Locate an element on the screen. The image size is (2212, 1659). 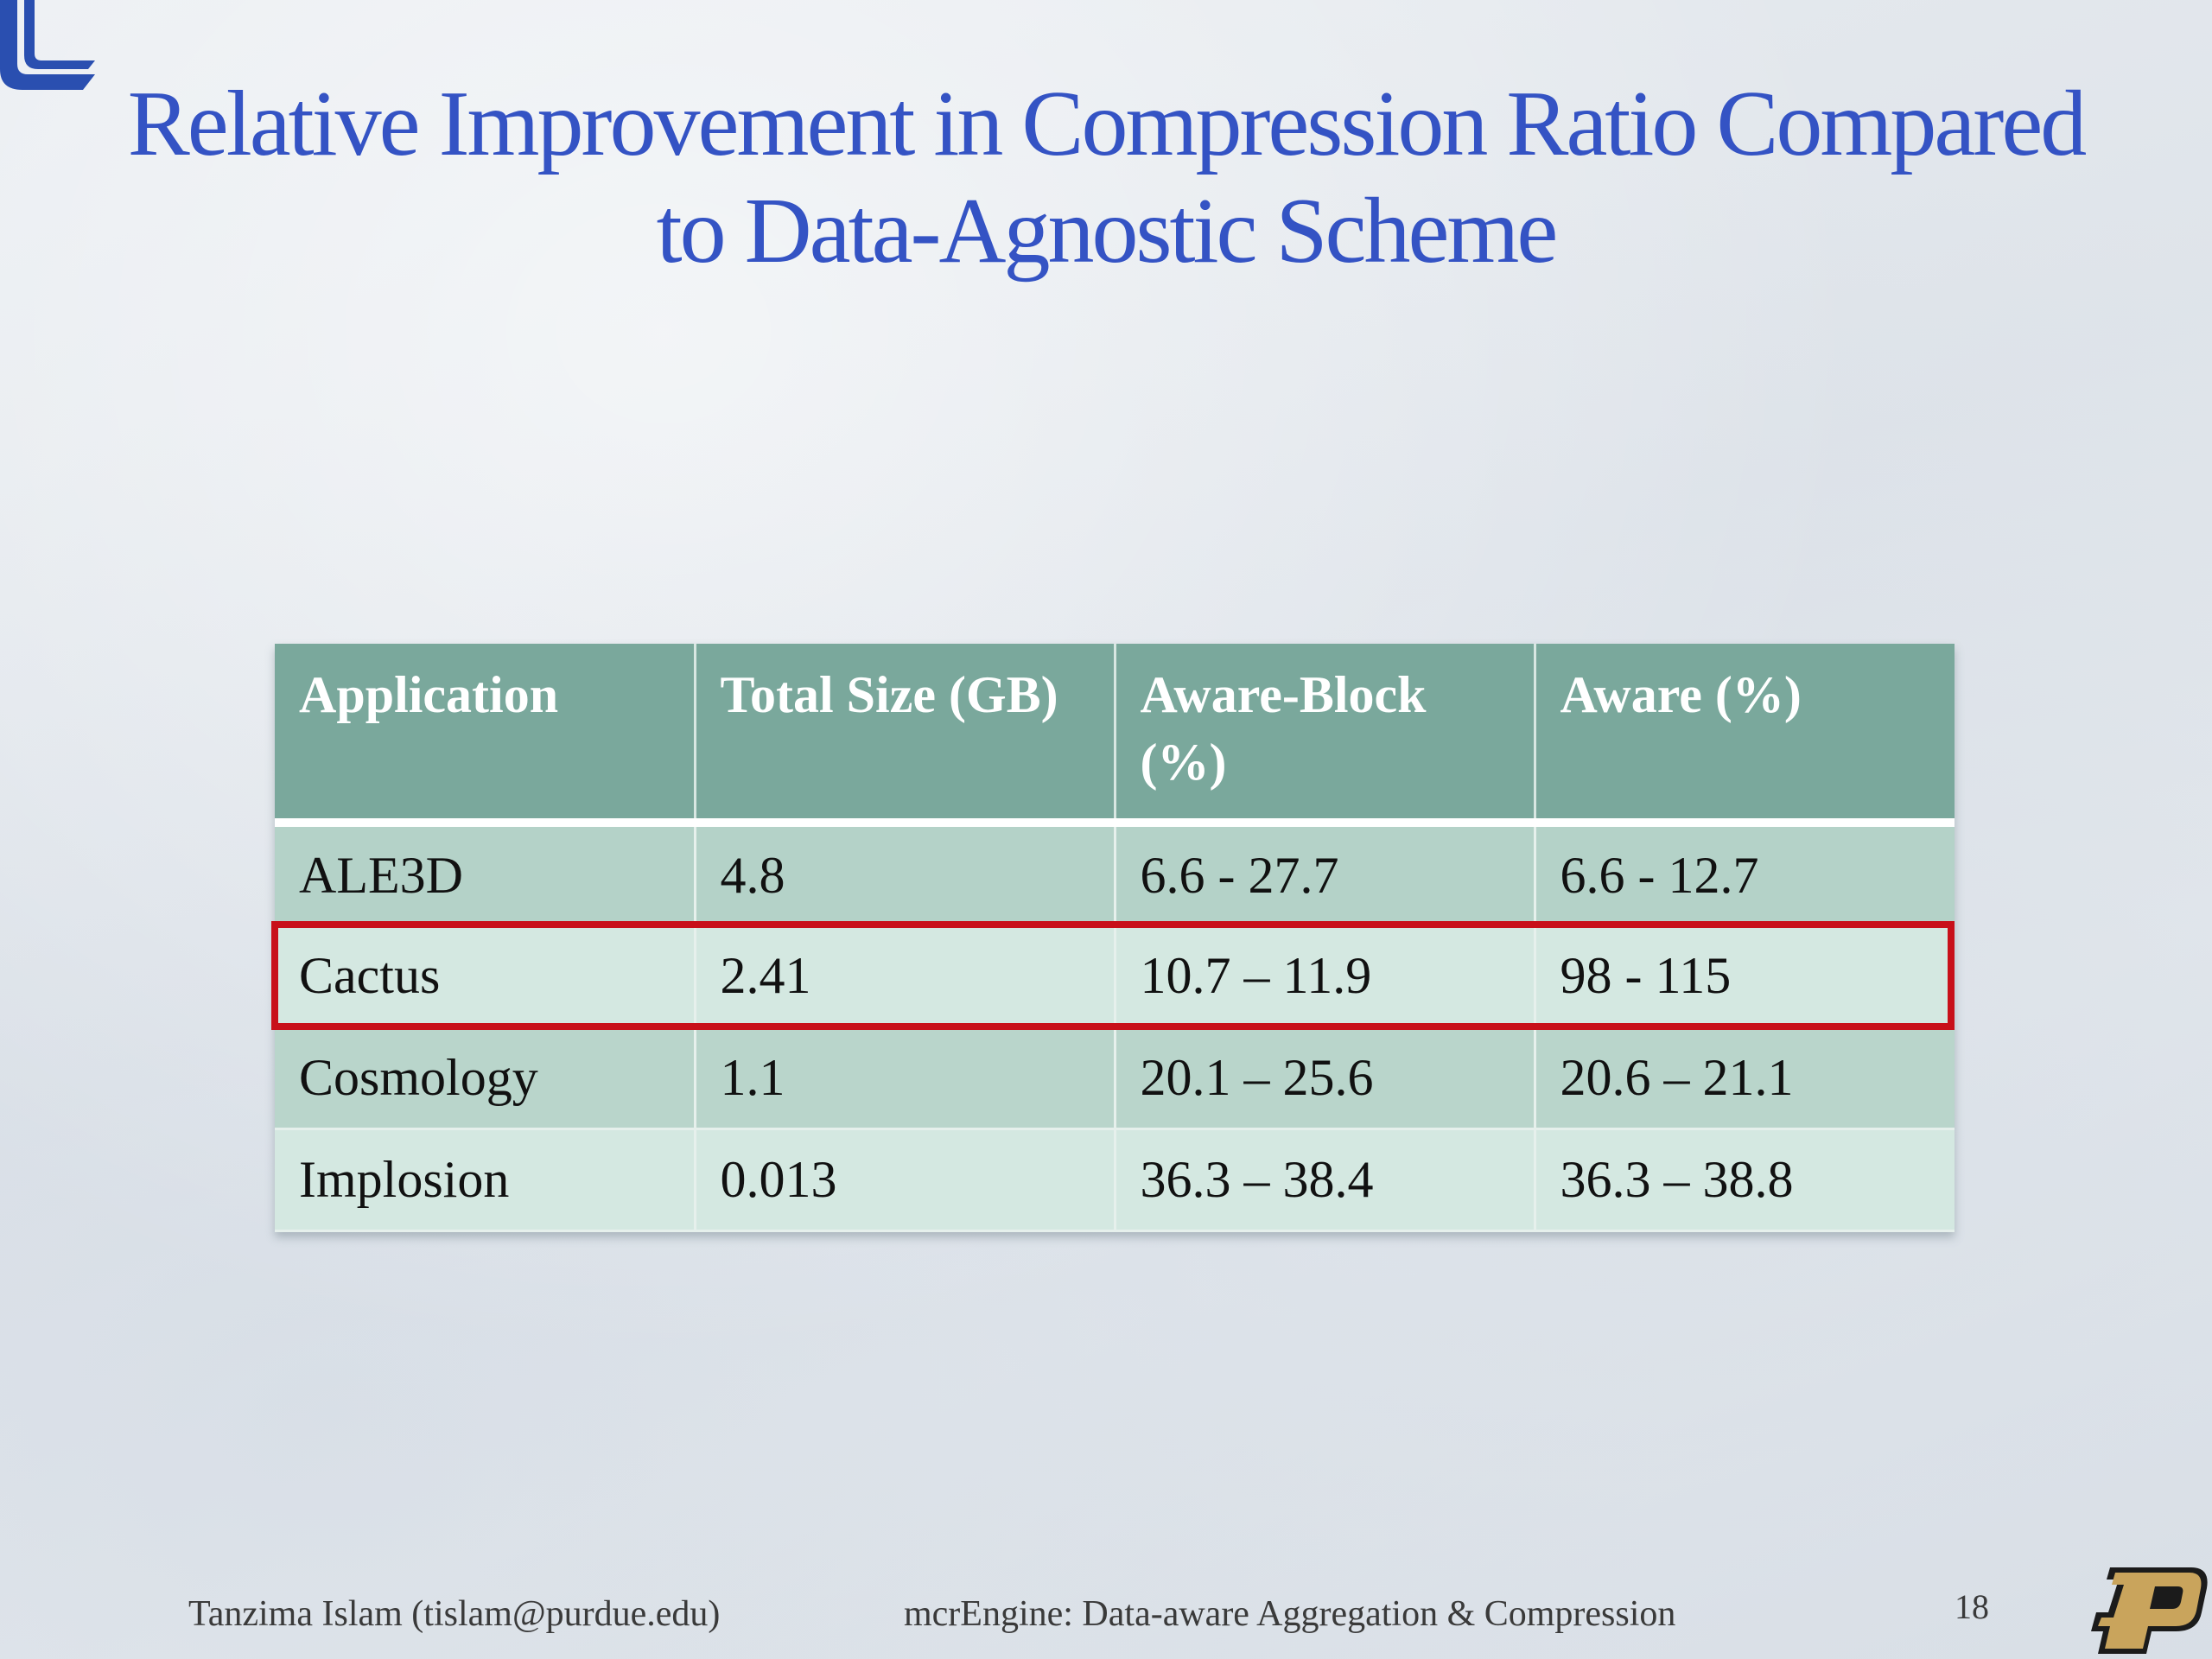
table-row: Implosion 0.013 36.3 – 38.4 36.3 – 38.8 is located at coordinates (1115, 1180).